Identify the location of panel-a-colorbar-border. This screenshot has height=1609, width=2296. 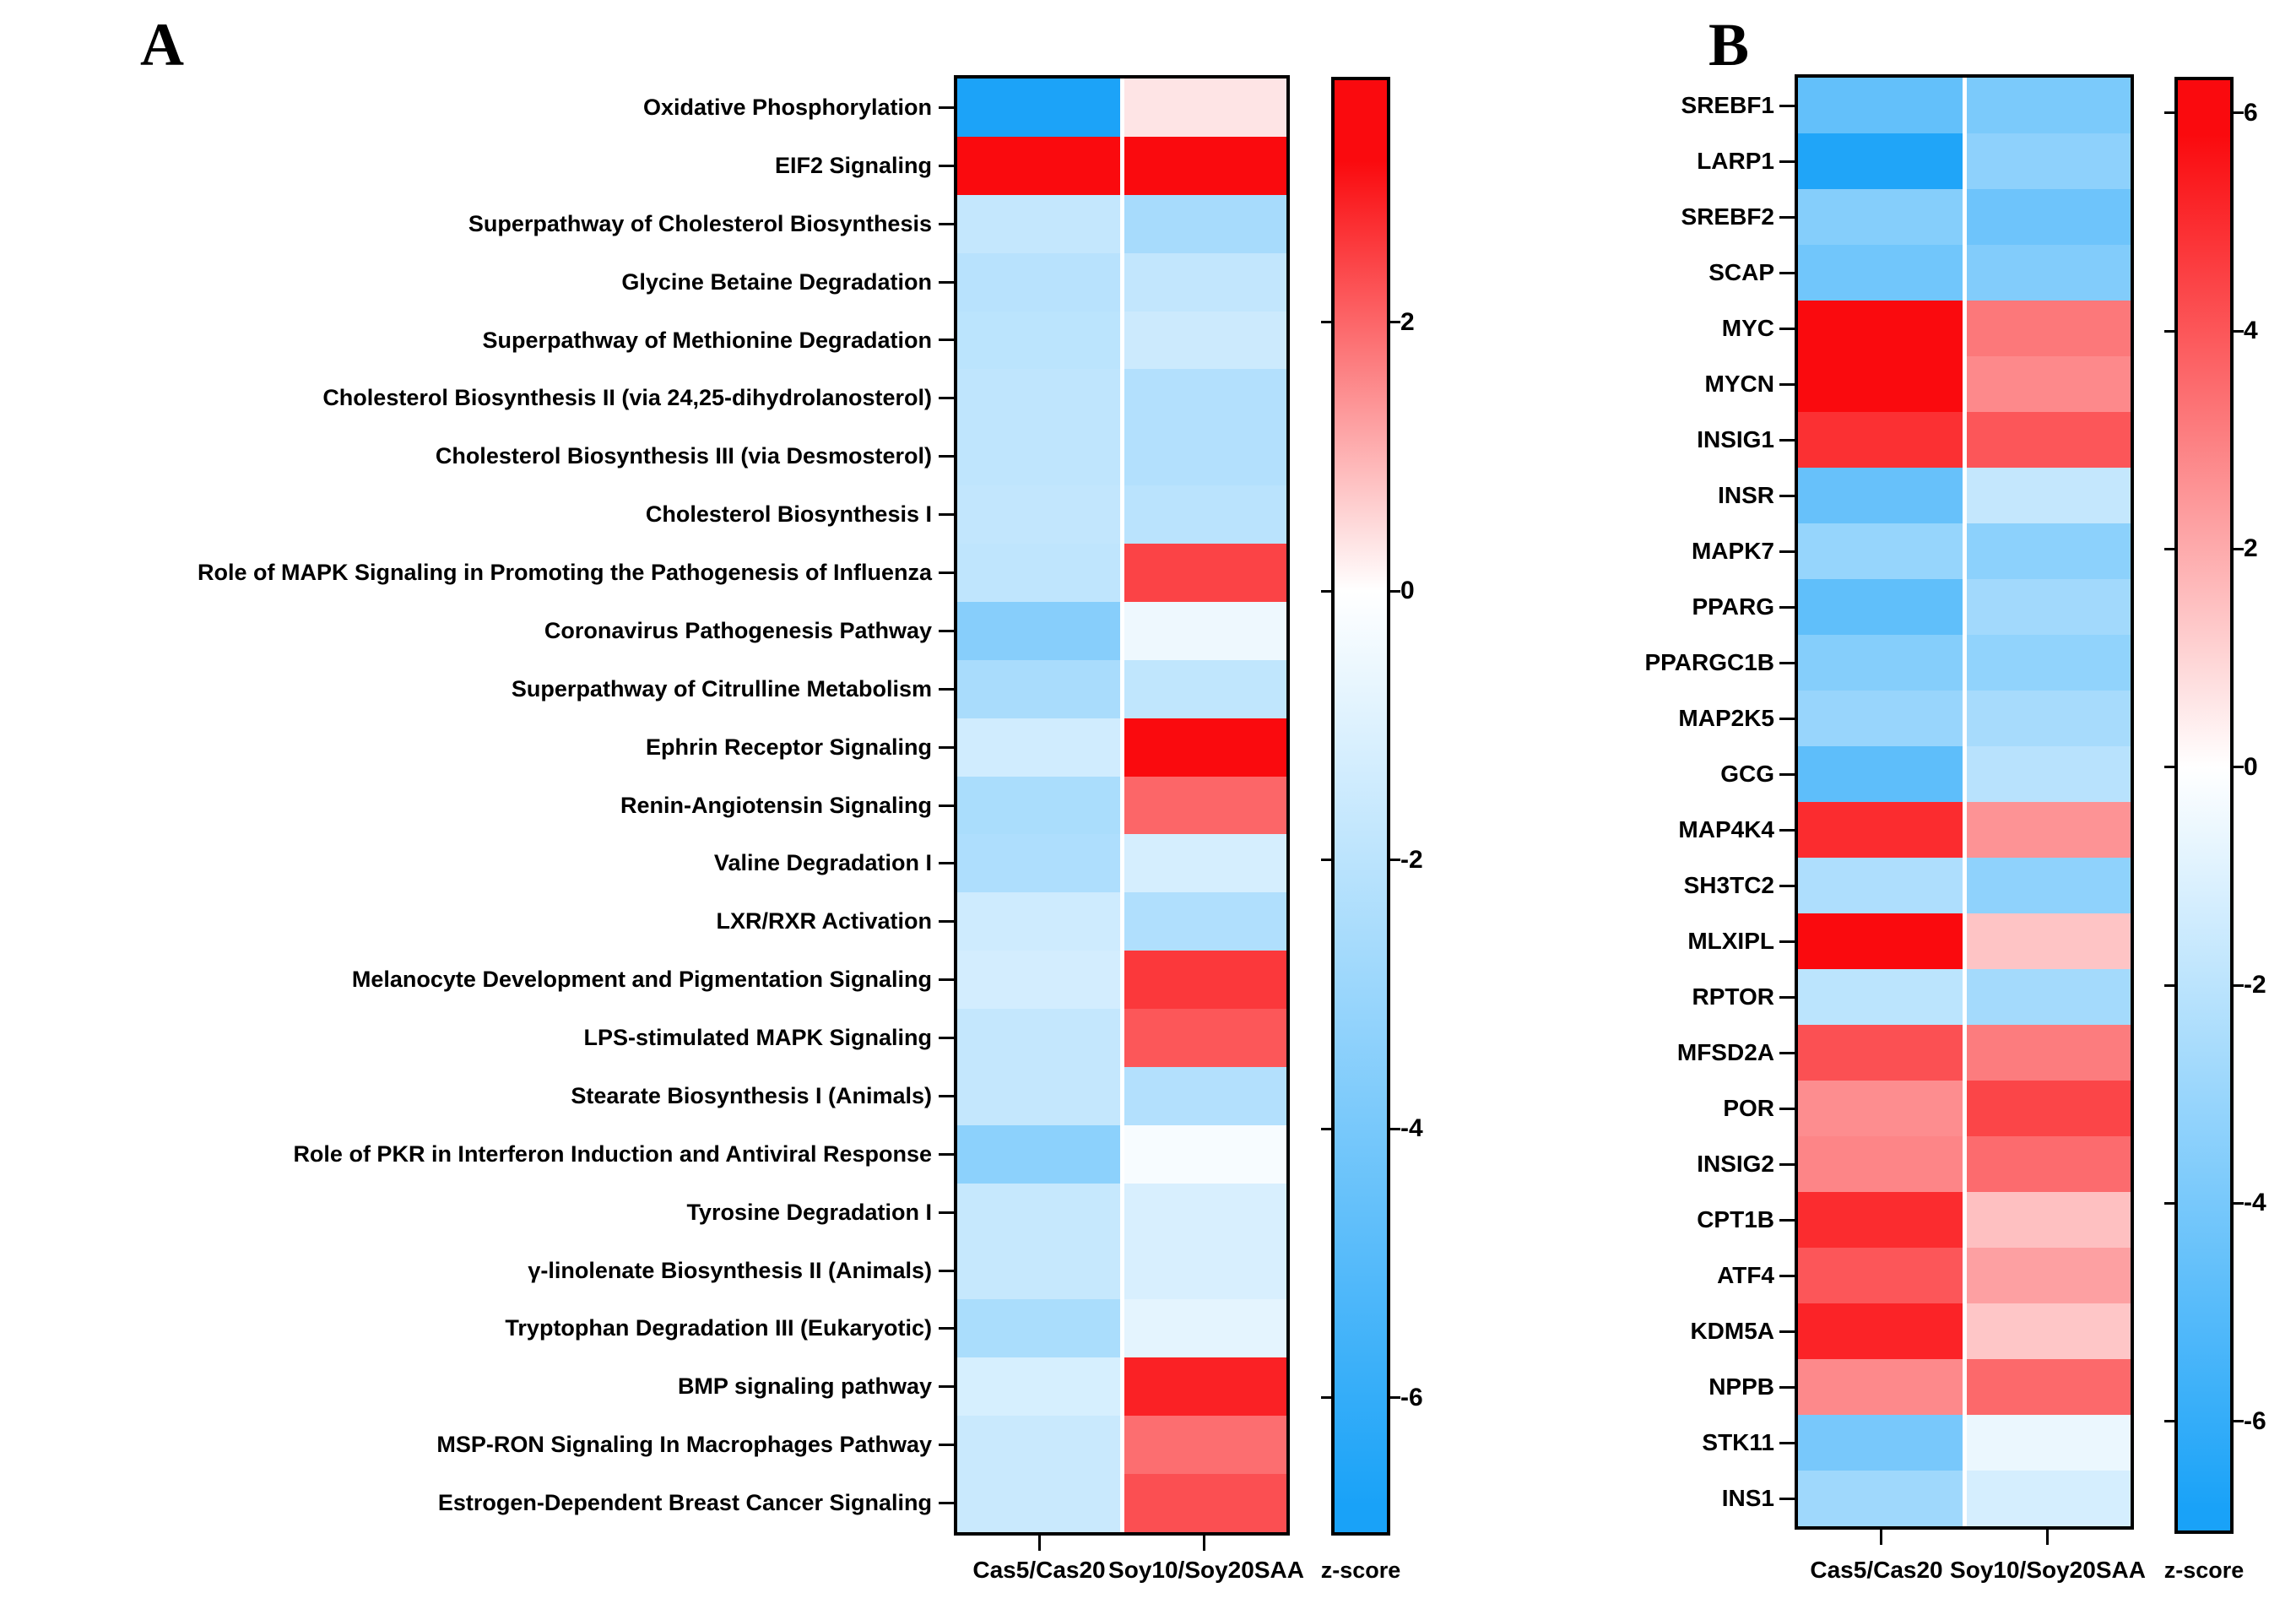
(1360, 807).